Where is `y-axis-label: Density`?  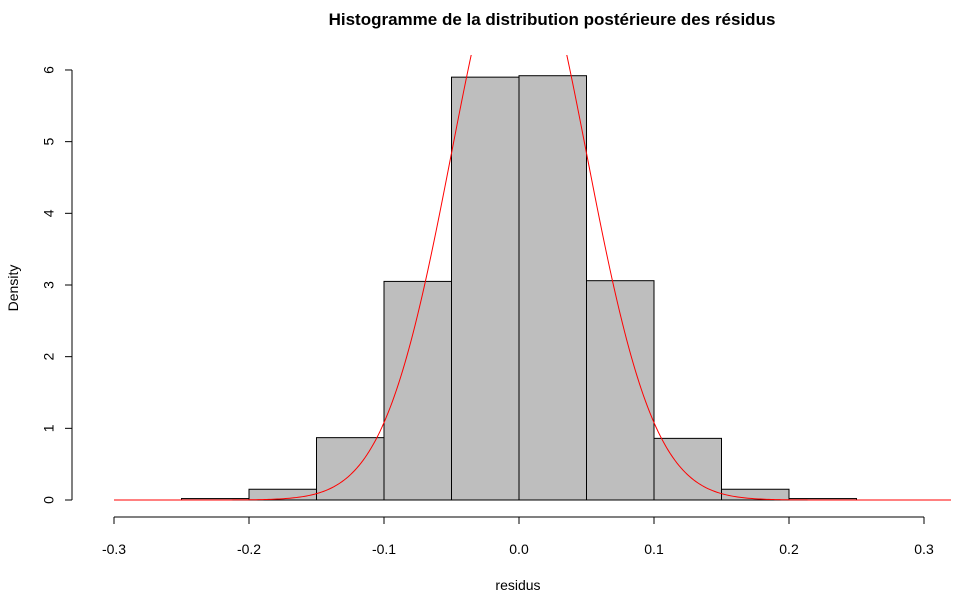
y-axis-label: Density is located at coordinates (13, 288).